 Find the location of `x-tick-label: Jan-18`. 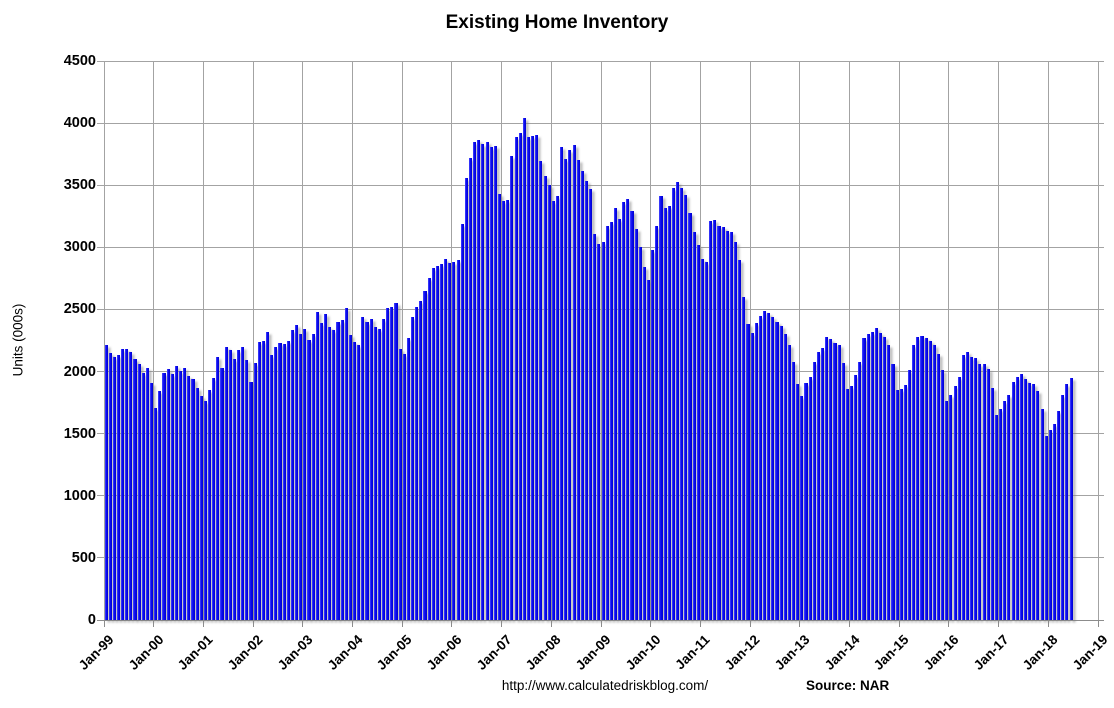

x-tick-label: Jan-18 is located at coordinates (1040, 652).